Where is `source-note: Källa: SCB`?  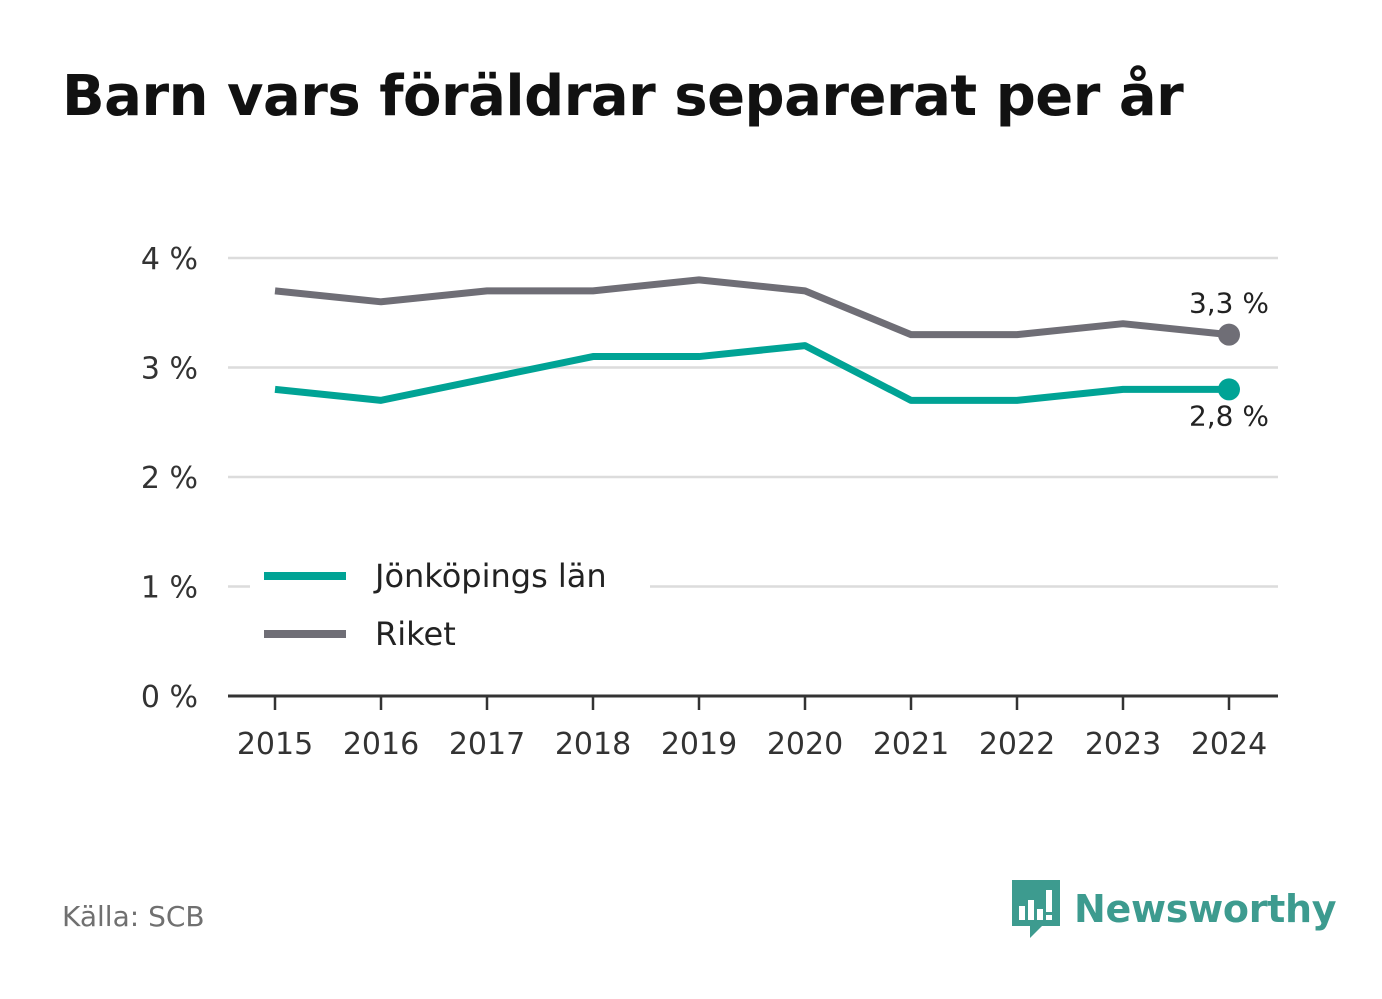 source-note: Källa: SCB is located at coordinates (133, 916).